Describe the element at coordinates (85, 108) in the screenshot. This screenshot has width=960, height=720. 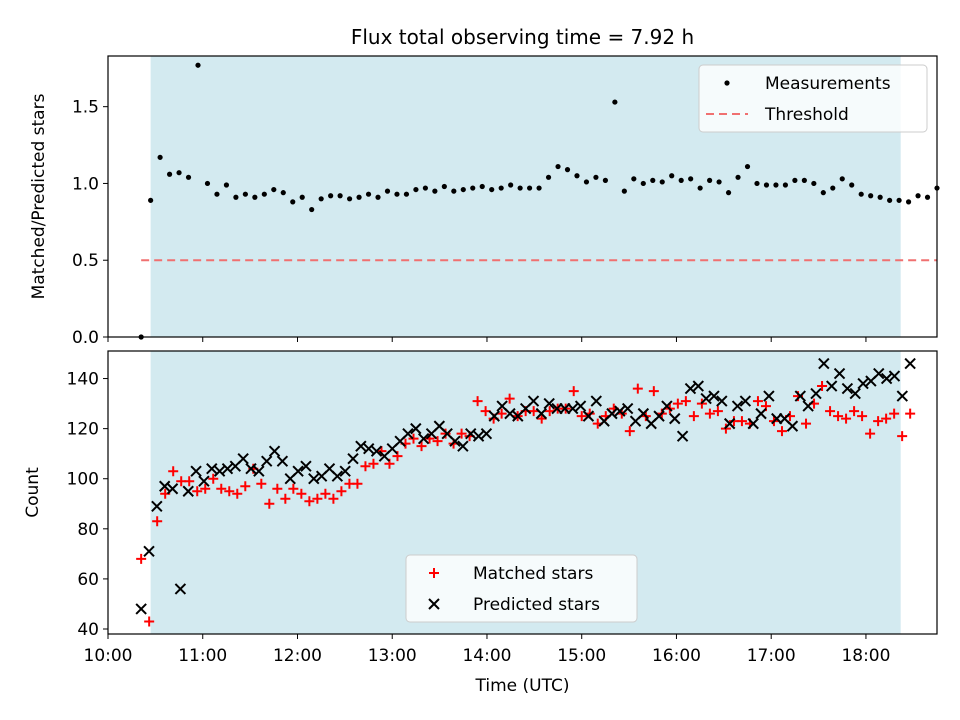
I see `y-tick-label: 1.5` at that location.